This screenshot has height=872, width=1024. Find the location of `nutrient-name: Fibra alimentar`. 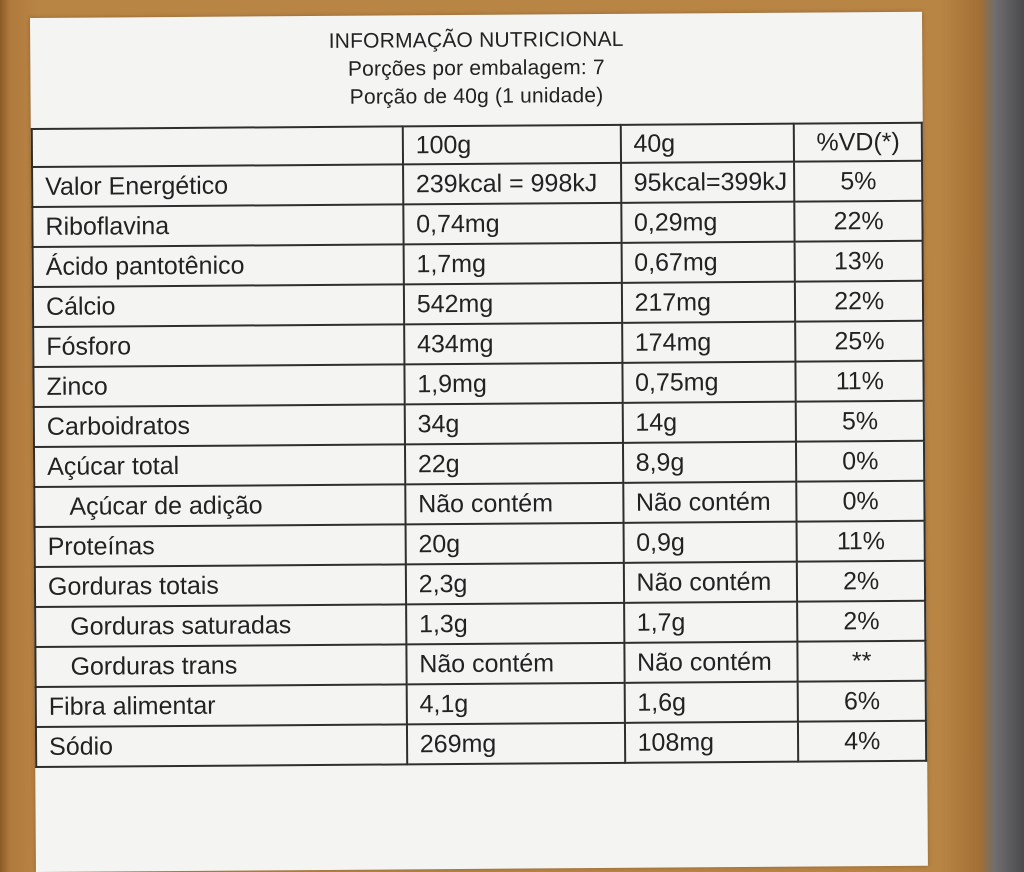

nutrient-name: Fibra alimentar is located at coordinates (221, 705).